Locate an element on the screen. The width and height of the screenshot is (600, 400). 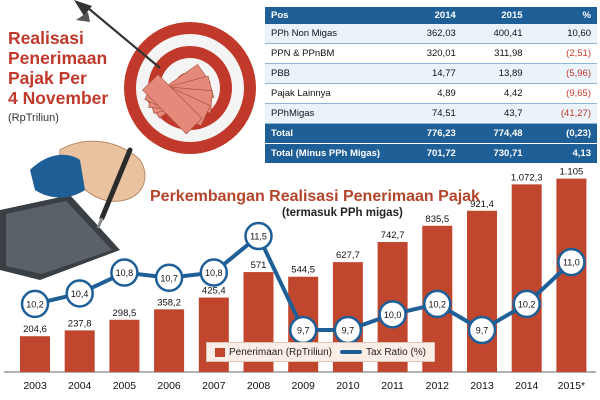
col-header-2014: 2014 is located at coordinates (428, 15).